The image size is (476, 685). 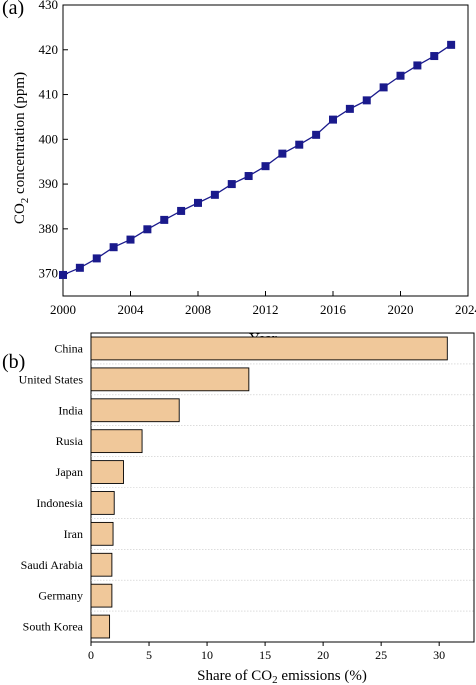 I want to click on y-tick-label: 420, so click(x=49, y=49).